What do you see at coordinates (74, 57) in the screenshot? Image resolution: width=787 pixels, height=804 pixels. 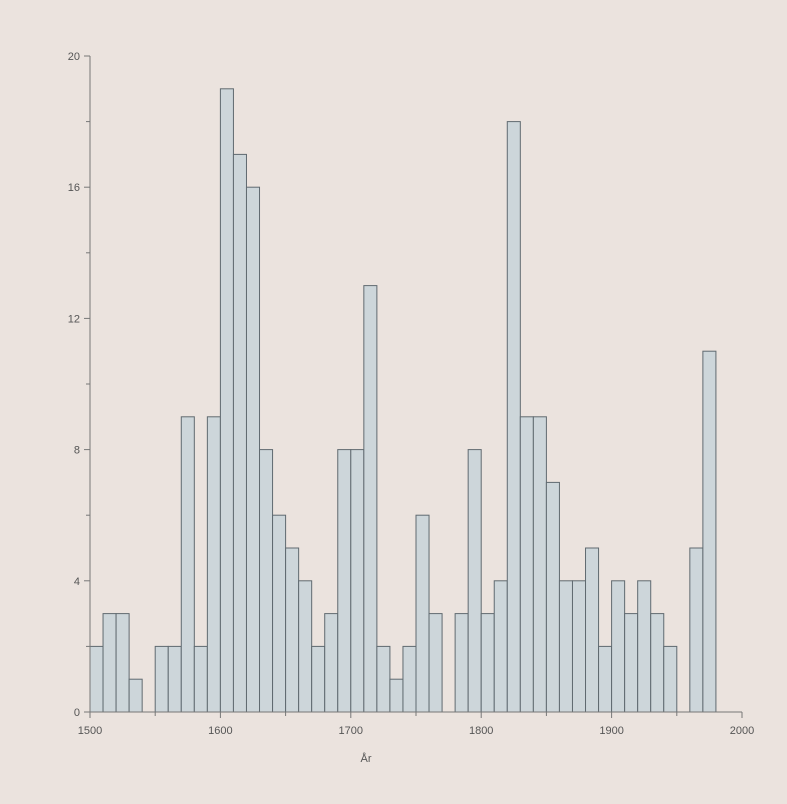 I see `y-tick-label: 20` at bounding box center [74, 57].